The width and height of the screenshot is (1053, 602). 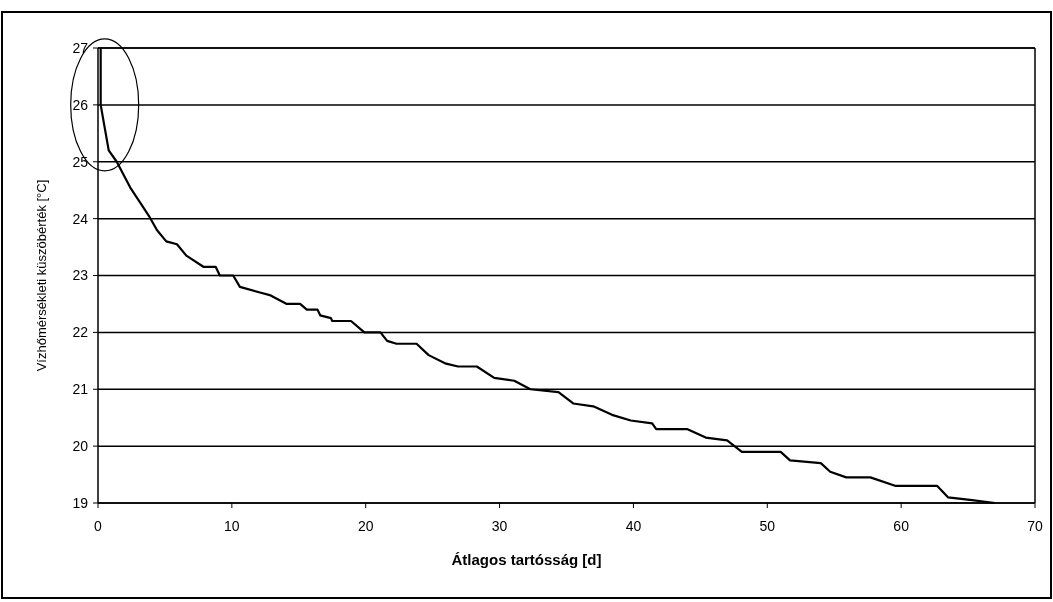 I want to click on x-tick-label: 70, so click(x=1035, y=526).